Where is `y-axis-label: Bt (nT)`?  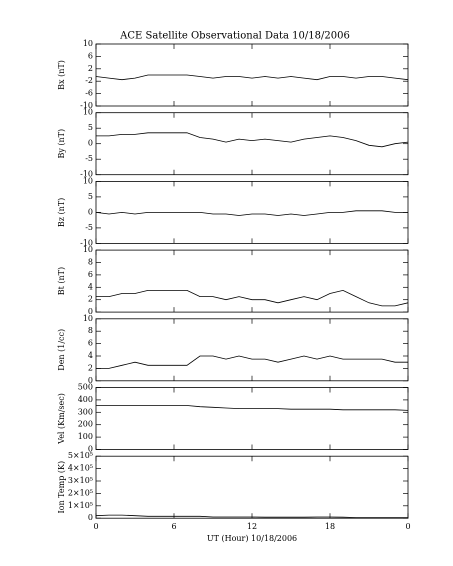 y-axis-label: Bt (nT) is located at coordinates (61, 281).